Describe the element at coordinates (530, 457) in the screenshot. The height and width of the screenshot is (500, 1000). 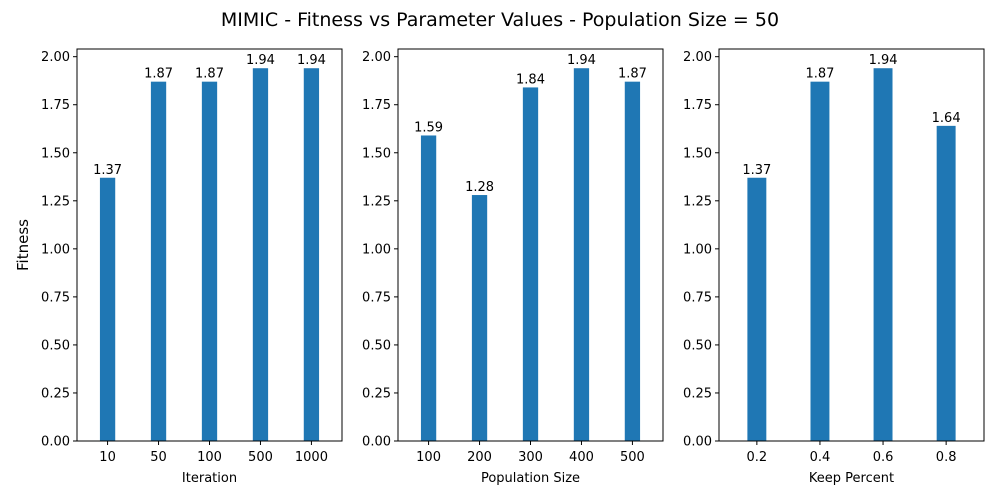
I see `x-tick-label: 300` at that location.